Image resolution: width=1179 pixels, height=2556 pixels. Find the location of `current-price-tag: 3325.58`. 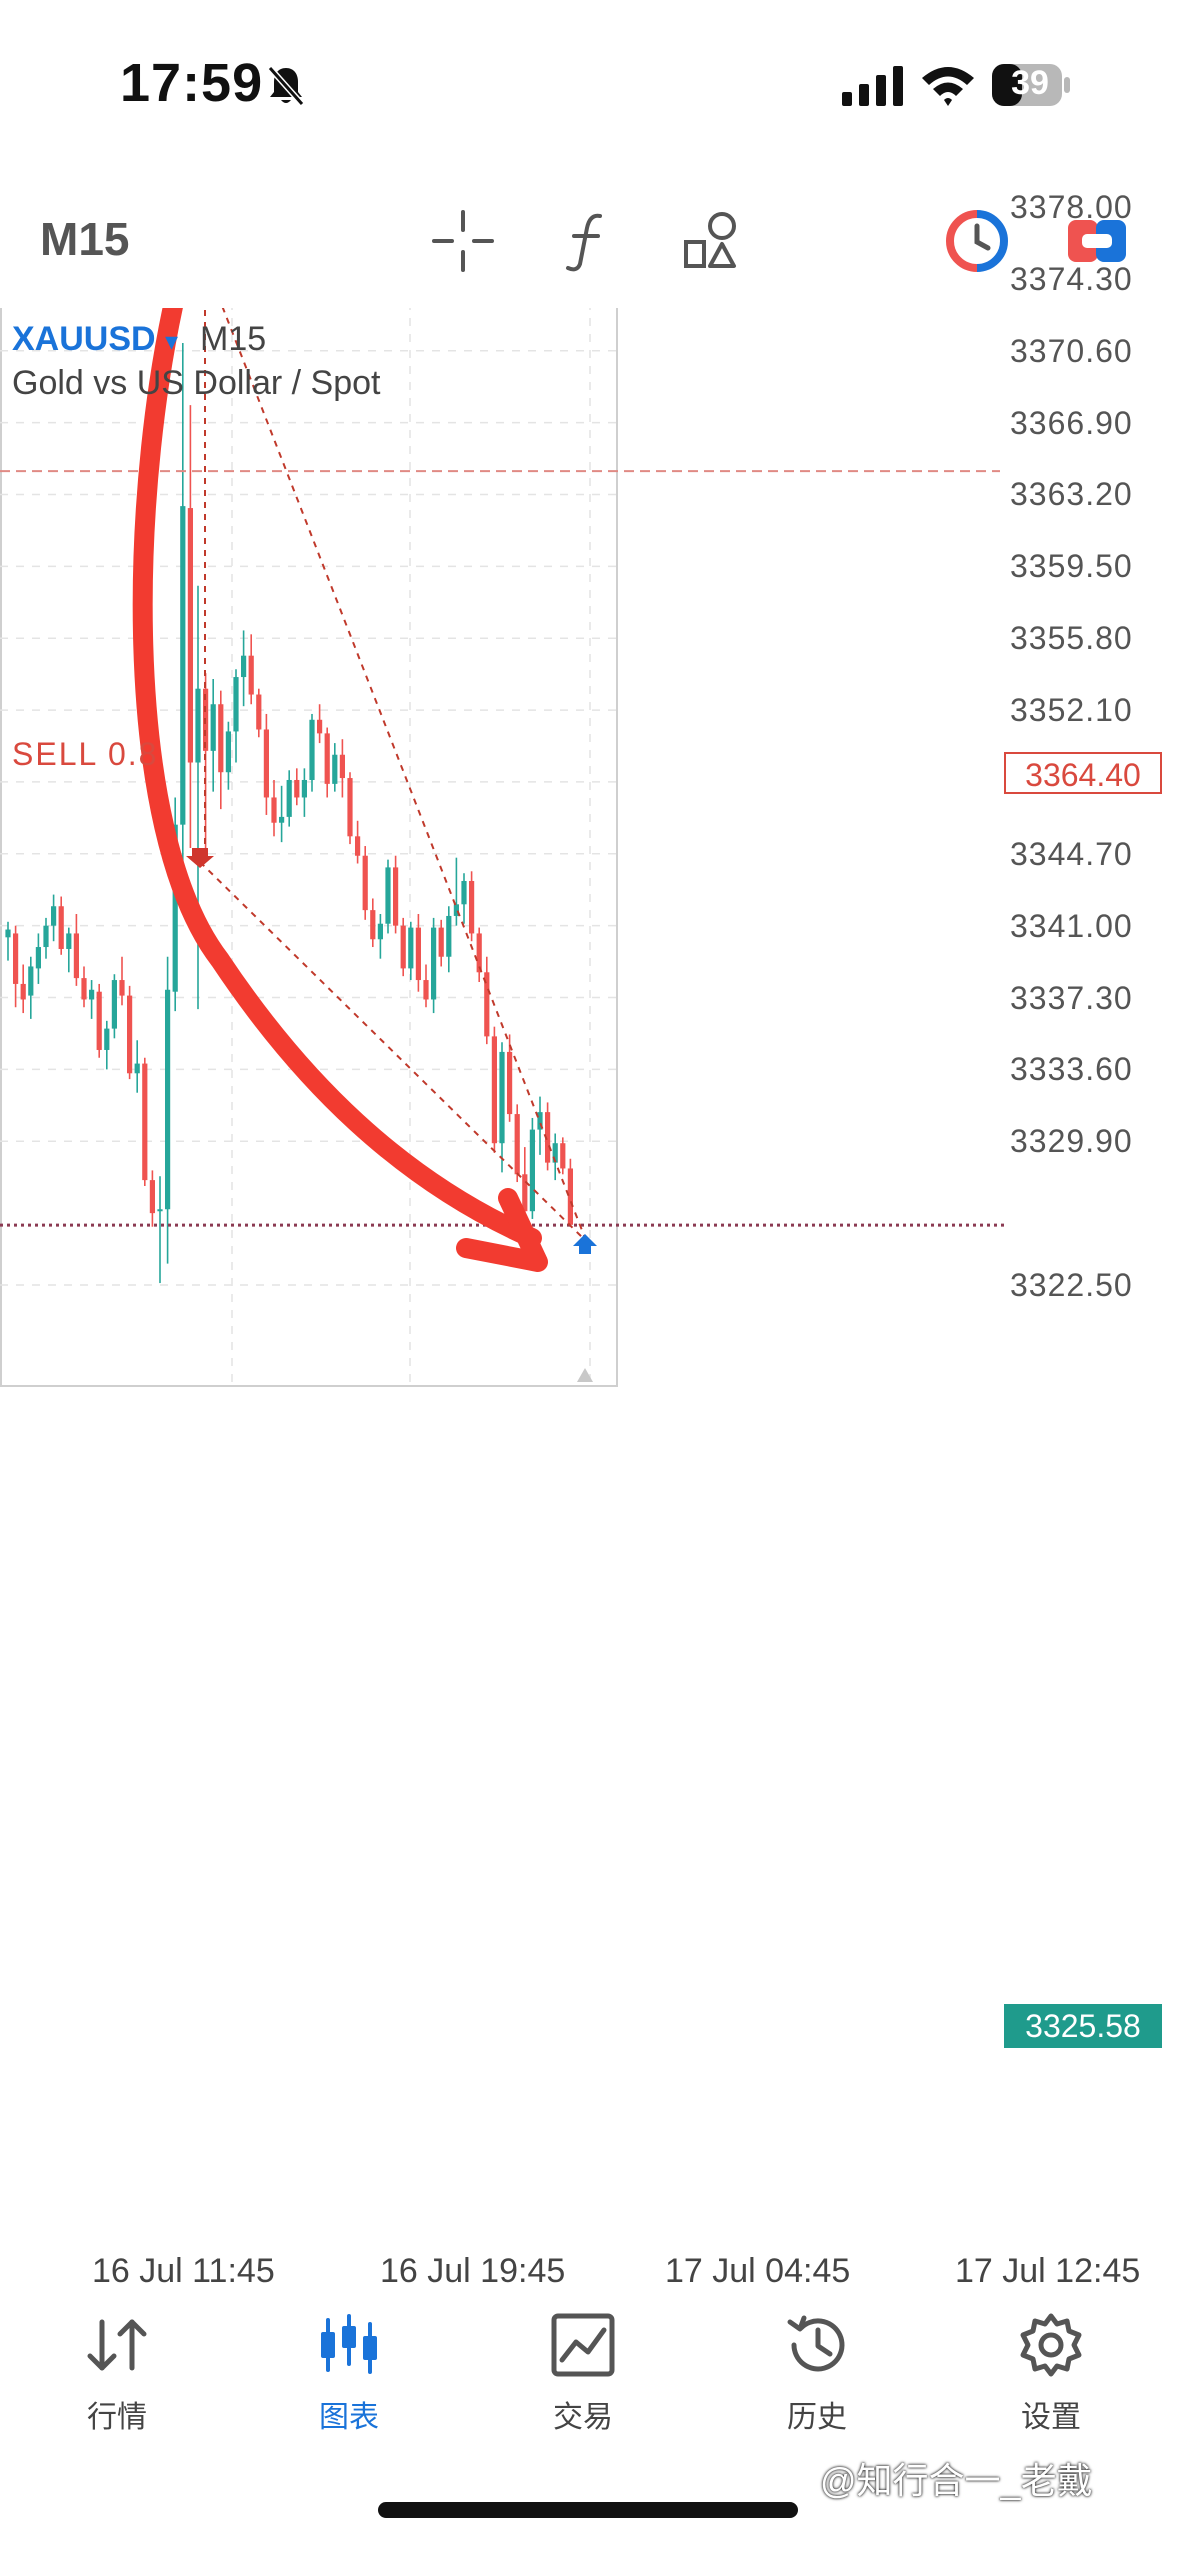

current-price-tag: 3325.58 is located at coordinates (1083, 2026).